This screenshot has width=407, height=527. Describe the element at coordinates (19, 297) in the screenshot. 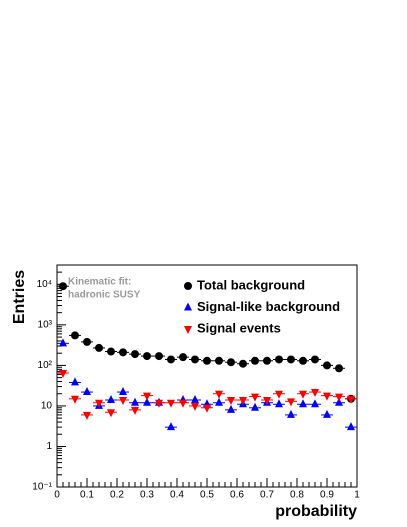

I see `y-axis-label: Entries` at that location.